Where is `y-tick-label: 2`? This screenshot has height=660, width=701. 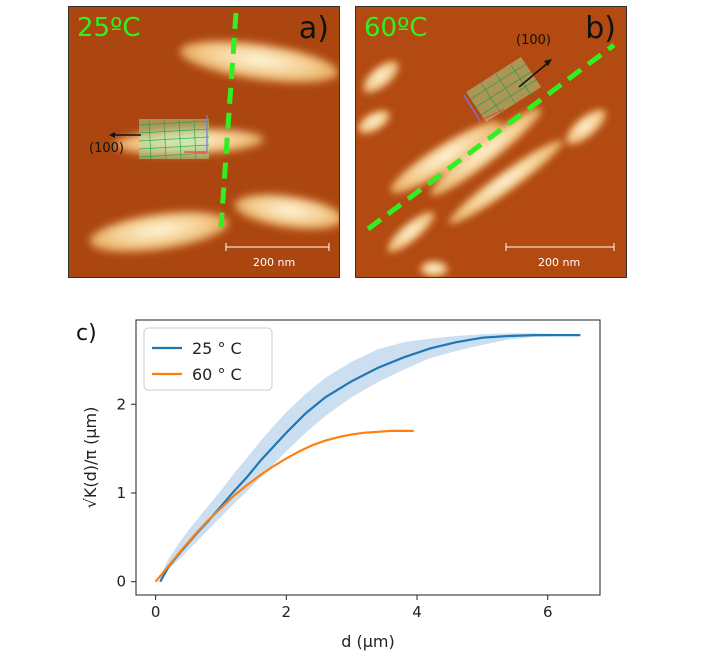
y-tick-label: 2 is located at coordinates (121, 404).